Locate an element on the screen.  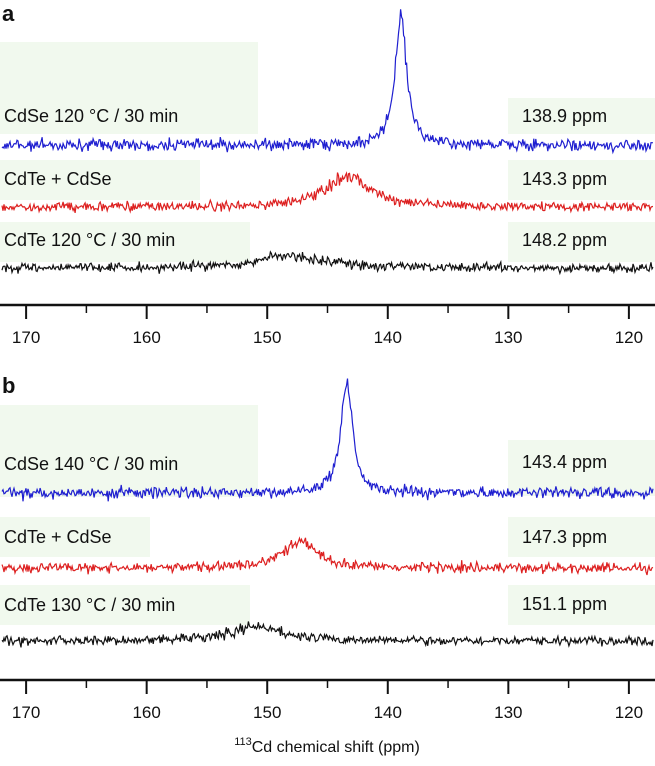
peak-shift-label: 148.2 ppm is located at coordinates (564, 240).